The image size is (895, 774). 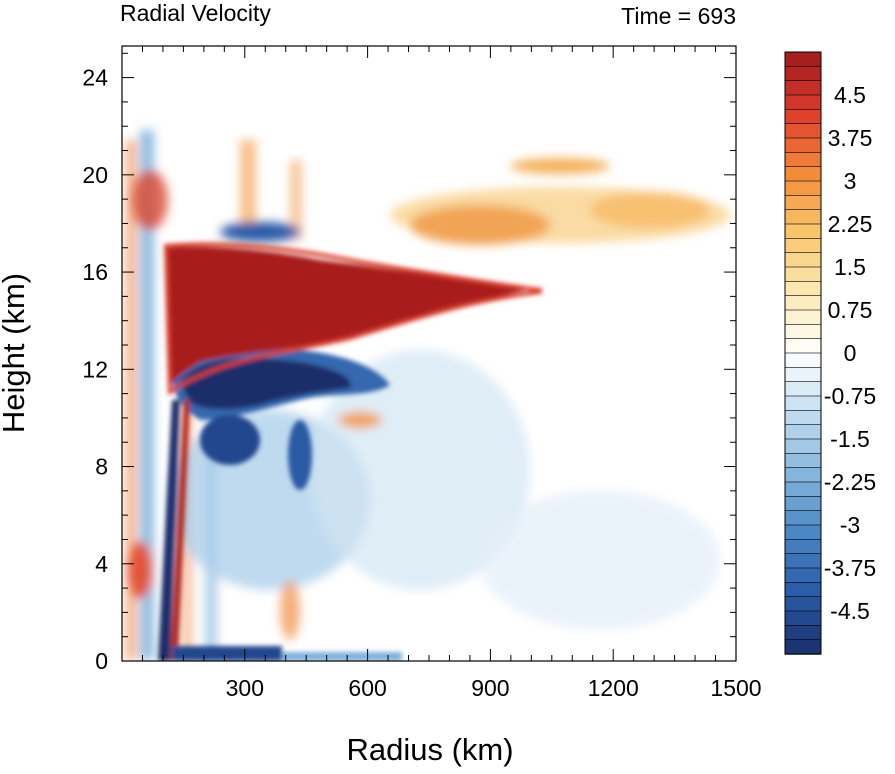 I want to click on colorbar-tick-label: 3.75, so click(x=850, y=138).